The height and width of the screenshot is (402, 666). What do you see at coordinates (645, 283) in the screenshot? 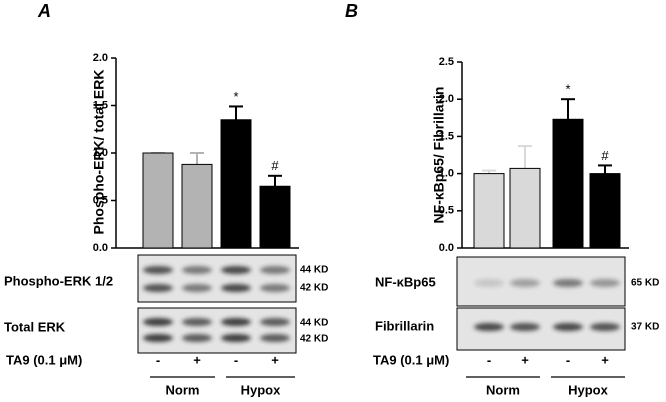
I see `kd-label: 65 KD` at bounding box center [645, 283].